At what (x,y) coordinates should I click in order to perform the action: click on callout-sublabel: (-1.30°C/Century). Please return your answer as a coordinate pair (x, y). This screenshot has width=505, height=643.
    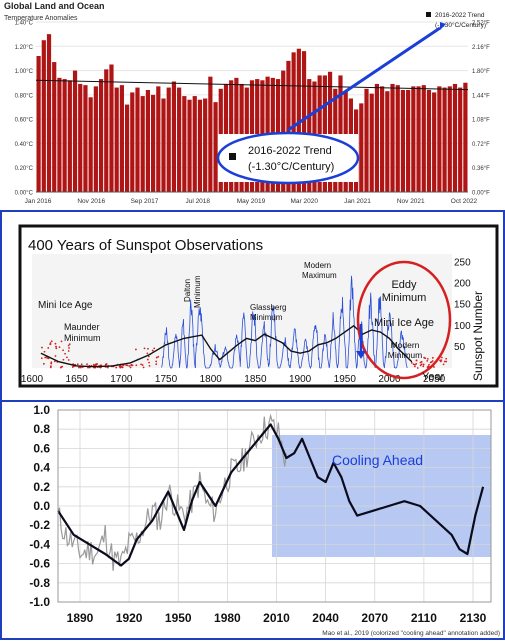
    Looking at the image, I should click on (291, 167).